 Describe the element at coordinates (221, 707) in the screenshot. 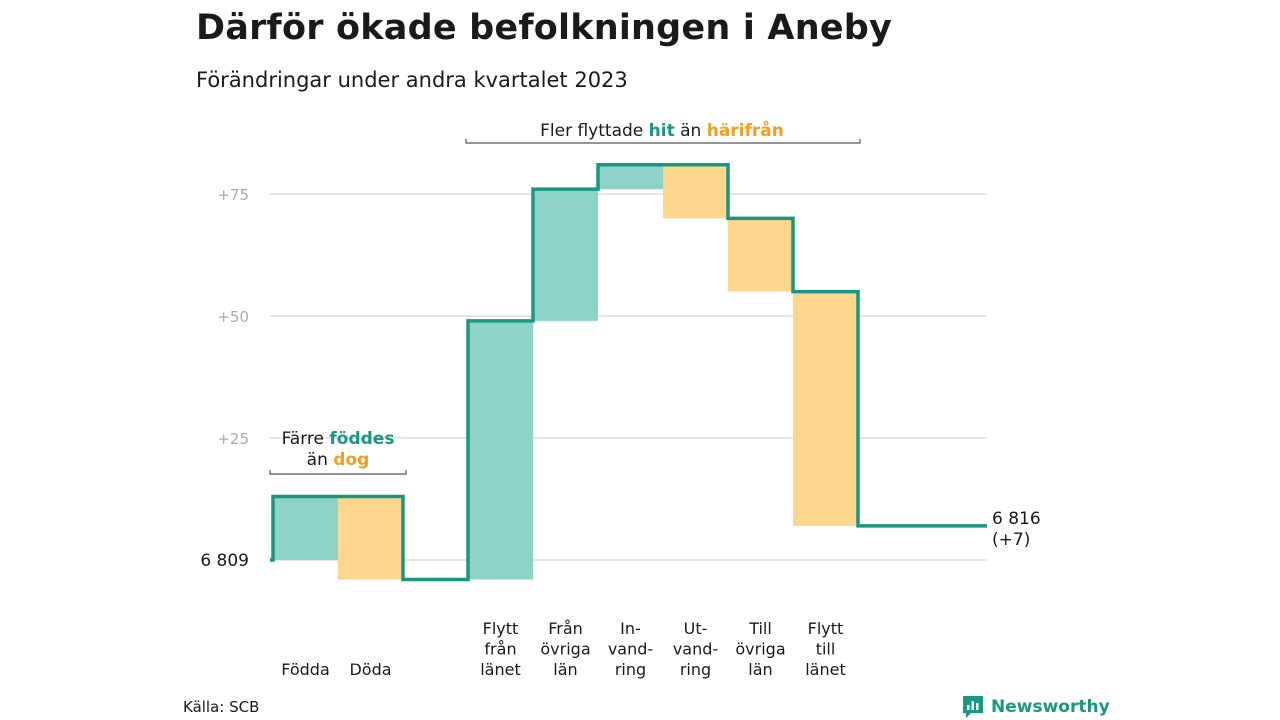

I see `source-note: Källa: SCB` at that location.